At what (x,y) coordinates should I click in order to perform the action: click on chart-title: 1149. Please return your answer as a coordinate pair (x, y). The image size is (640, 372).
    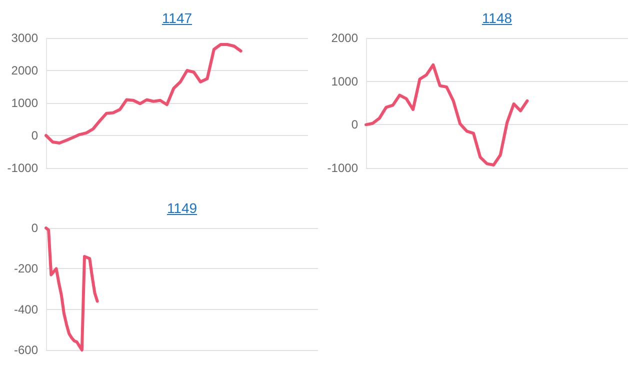
    Looking at the image, I should click on (182, 208).